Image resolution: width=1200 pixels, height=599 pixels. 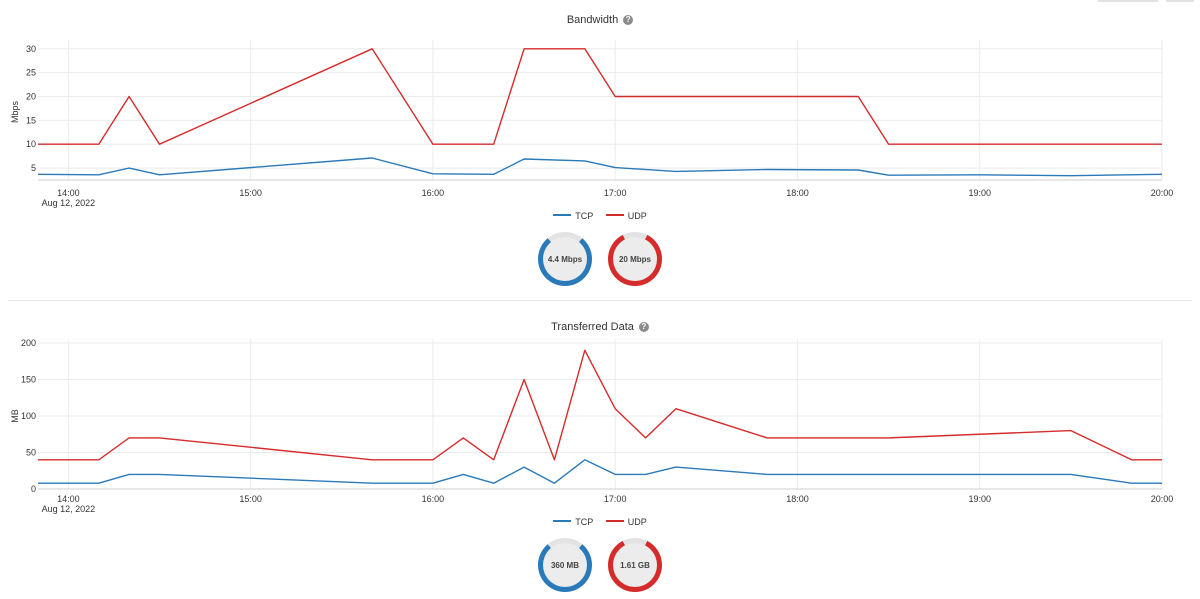 I want to click on udp-gauge: 20 Mbps, so click(x=635, y=259).